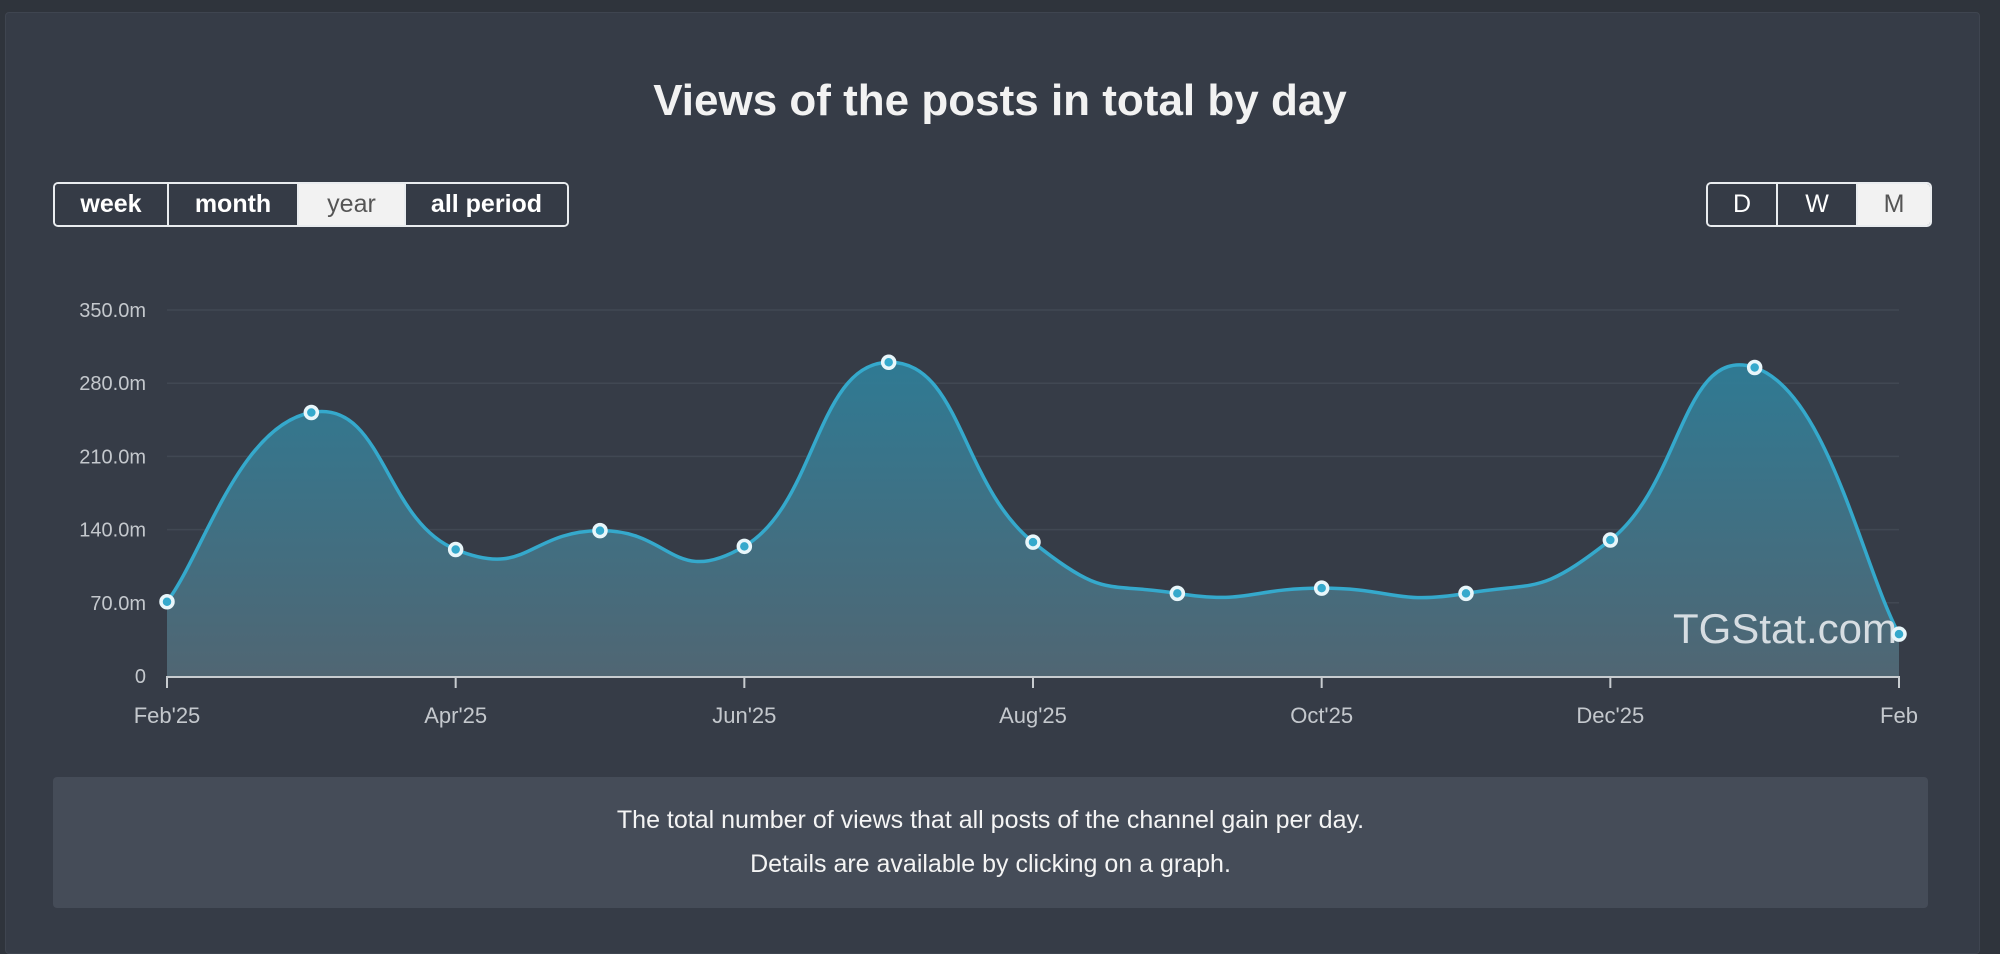 This screenshot has height=954, width=2000. Describe the element at coordinates (112, 531) in the screenshot. I see `y-tick-label: 140.0m` at that location.